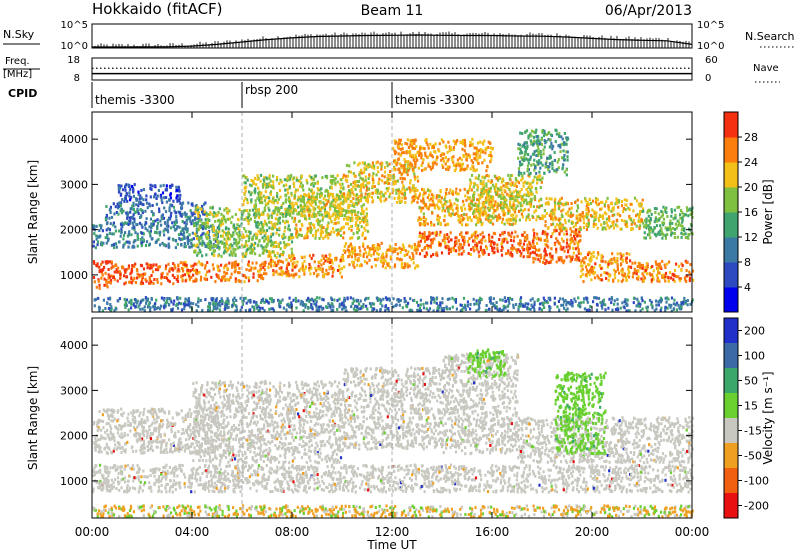 The image size is (800, 554). What do you see at coordinates (662, 271) in the screenshot?
I see `scatter-region` at bounding box center [662, 271].